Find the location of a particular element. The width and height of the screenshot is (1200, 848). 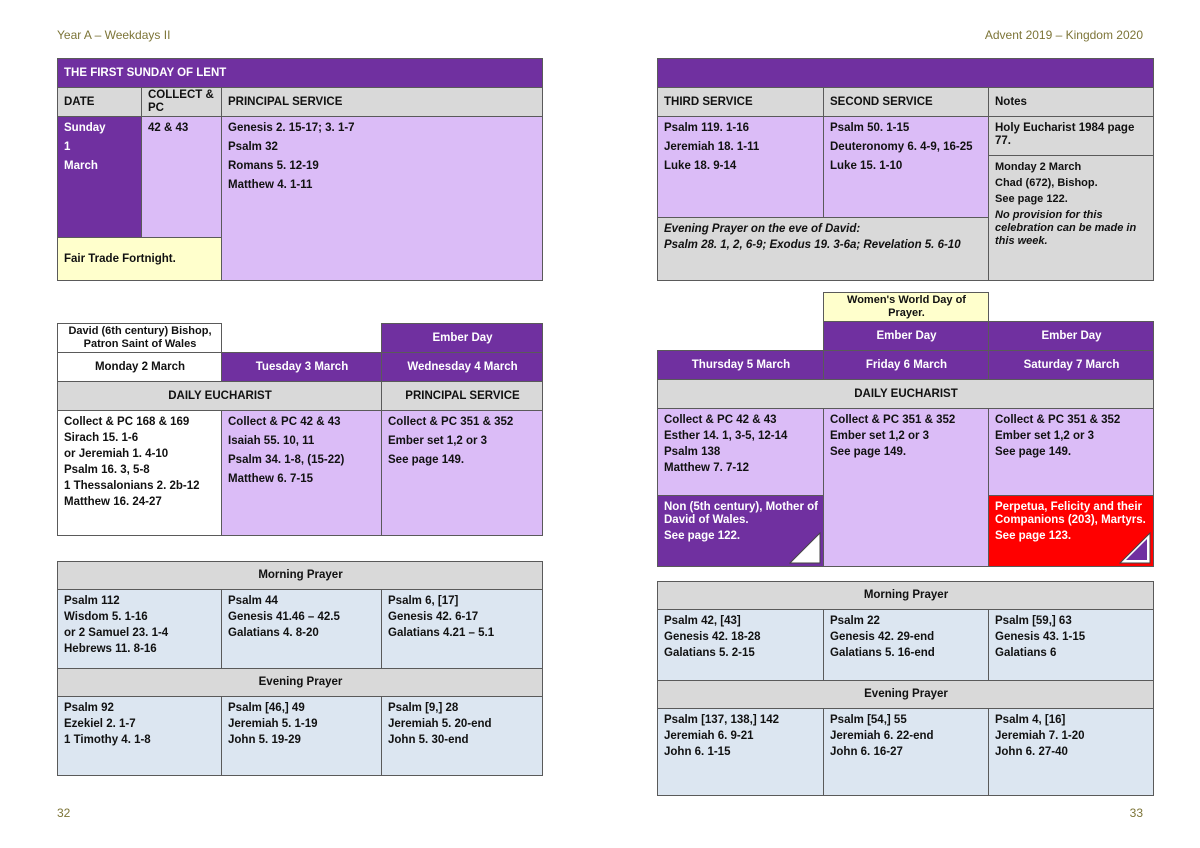

text-line: Collect & PC 351 & 352 is located at coordinates (1058, 420).